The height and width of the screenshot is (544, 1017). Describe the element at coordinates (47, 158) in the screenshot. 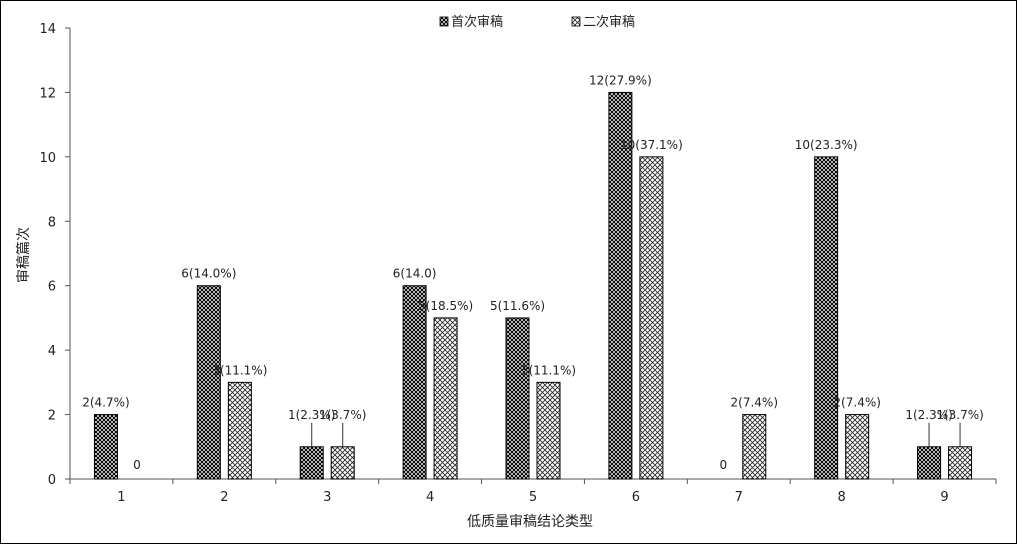

I see `y-tick-label: 10` at that location.